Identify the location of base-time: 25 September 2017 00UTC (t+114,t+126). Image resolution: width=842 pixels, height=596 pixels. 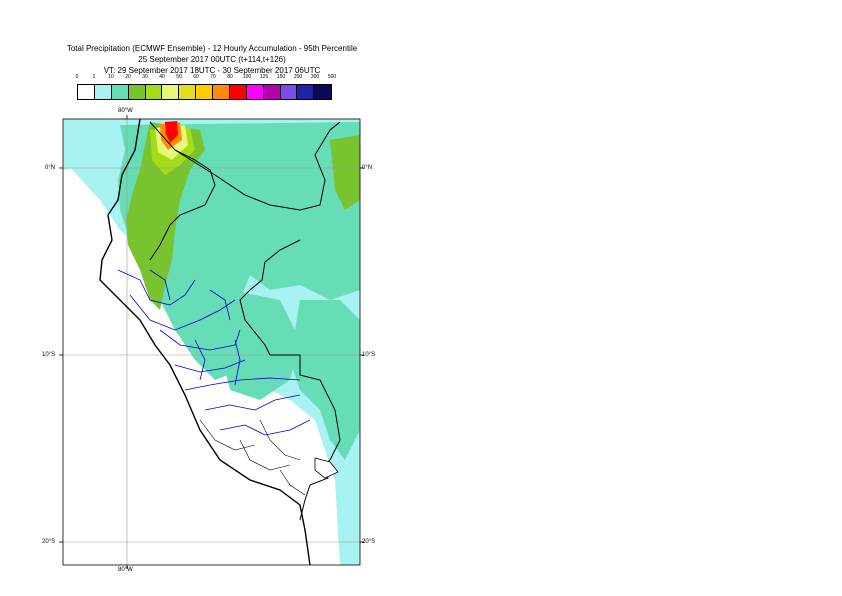
(212, 59).